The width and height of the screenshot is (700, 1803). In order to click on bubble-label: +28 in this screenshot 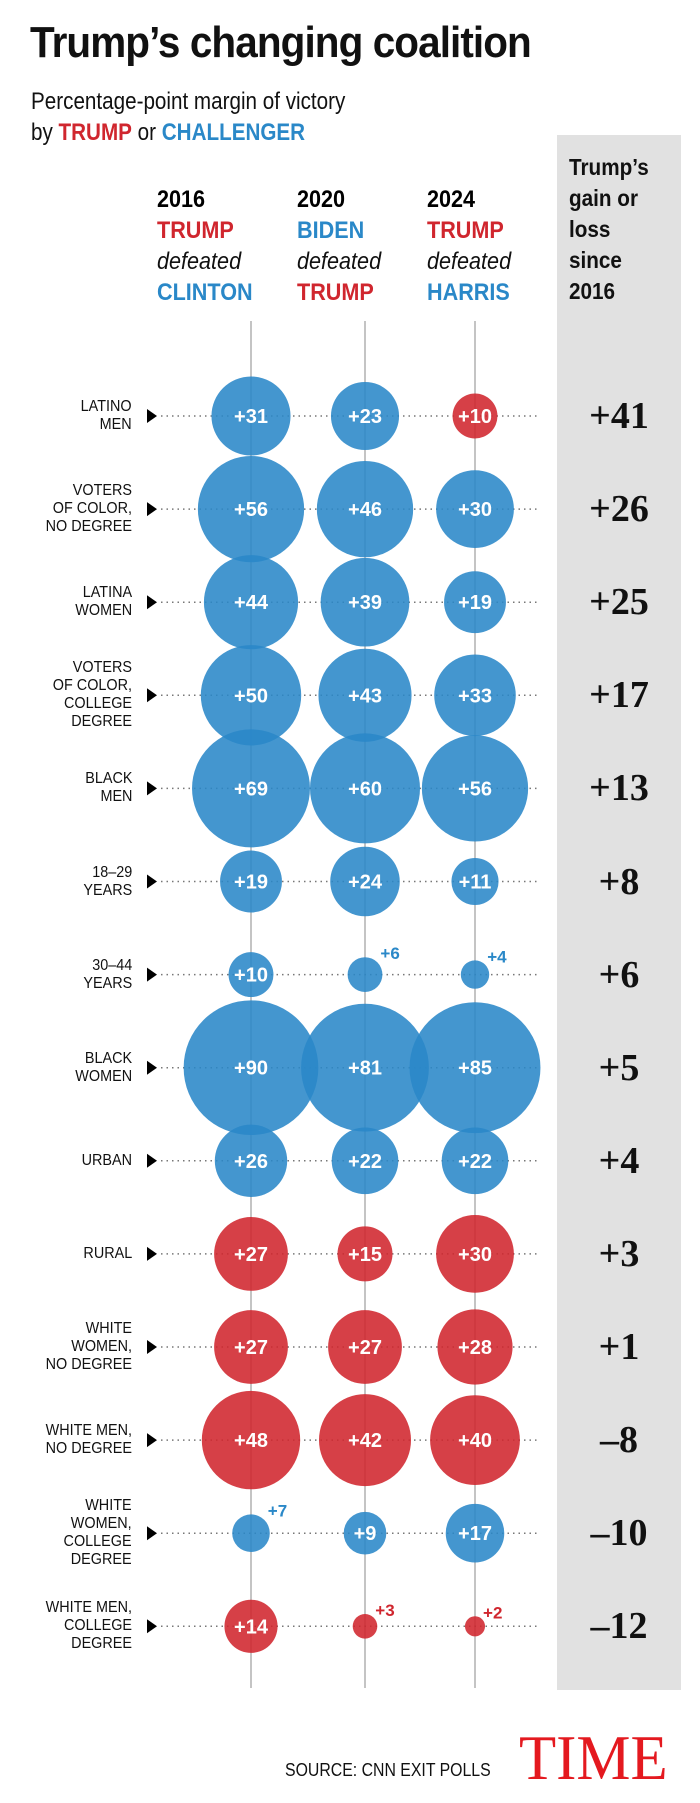, I will do `click(475, 1348)`.